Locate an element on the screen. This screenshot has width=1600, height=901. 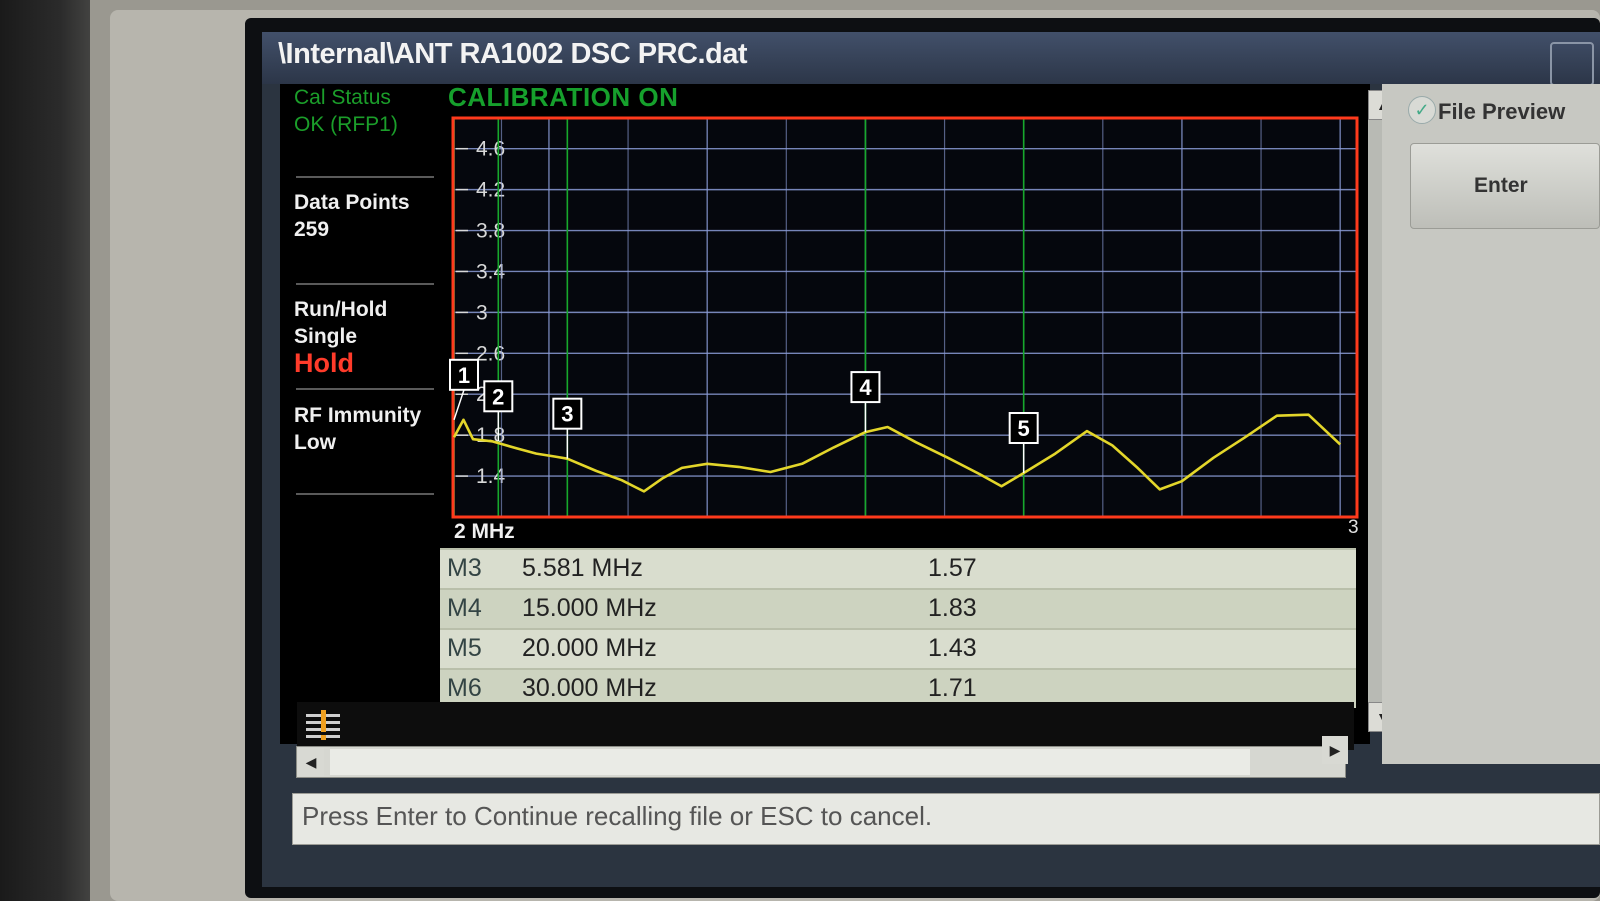
marker-frequency: 5.581 MHz is located at coordinates (582, 568).